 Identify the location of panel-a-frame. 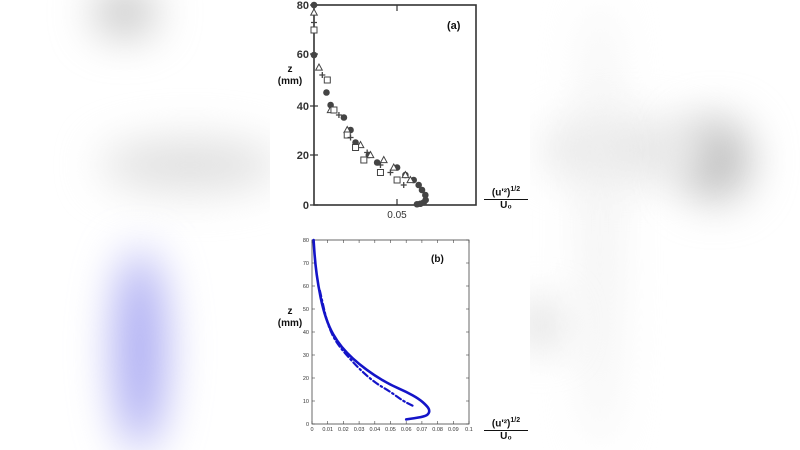
(395, 105).